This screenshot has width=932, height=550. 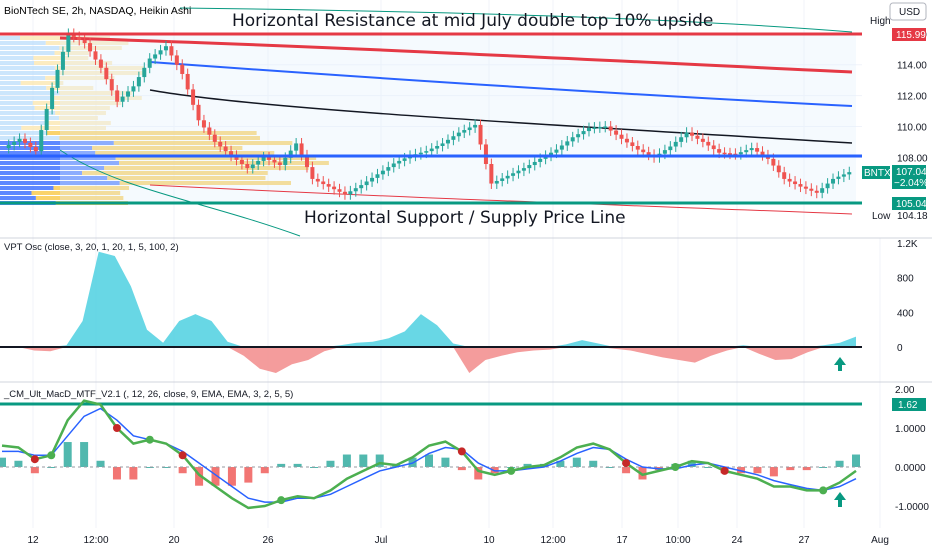 What do you see at coordinates (905, 279) in the screenshot?
I see `vpt-tick-label: 800` at bounding box center [905, 279].